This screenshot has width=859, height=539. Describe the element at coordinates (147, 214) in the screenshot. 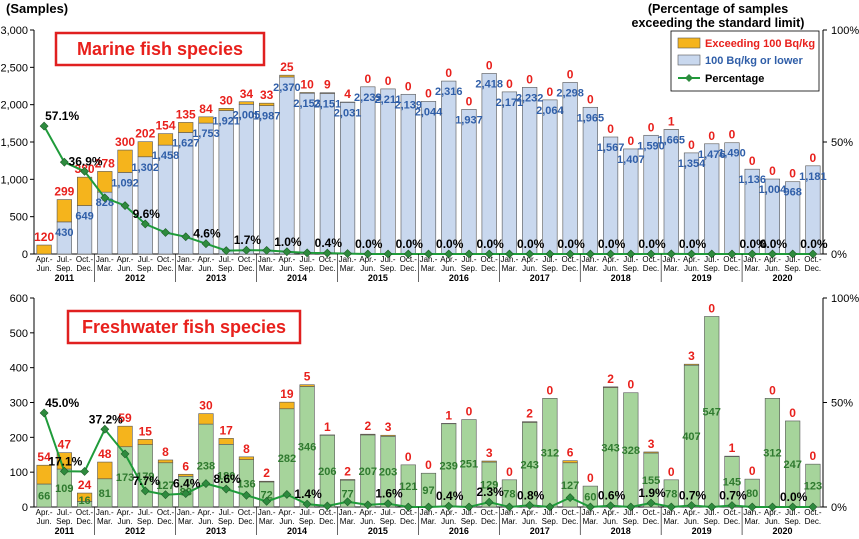

I see `percentage-label: 9.6%` at that location.